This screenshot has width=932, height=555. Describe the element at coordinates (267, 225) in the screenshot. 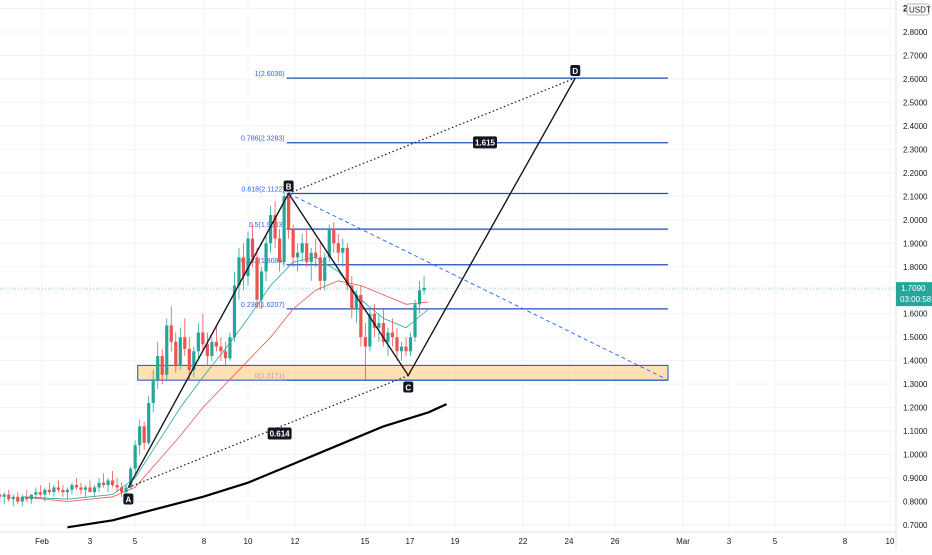

I see `fib-level-label: 0.5(1.9603)` at that location.